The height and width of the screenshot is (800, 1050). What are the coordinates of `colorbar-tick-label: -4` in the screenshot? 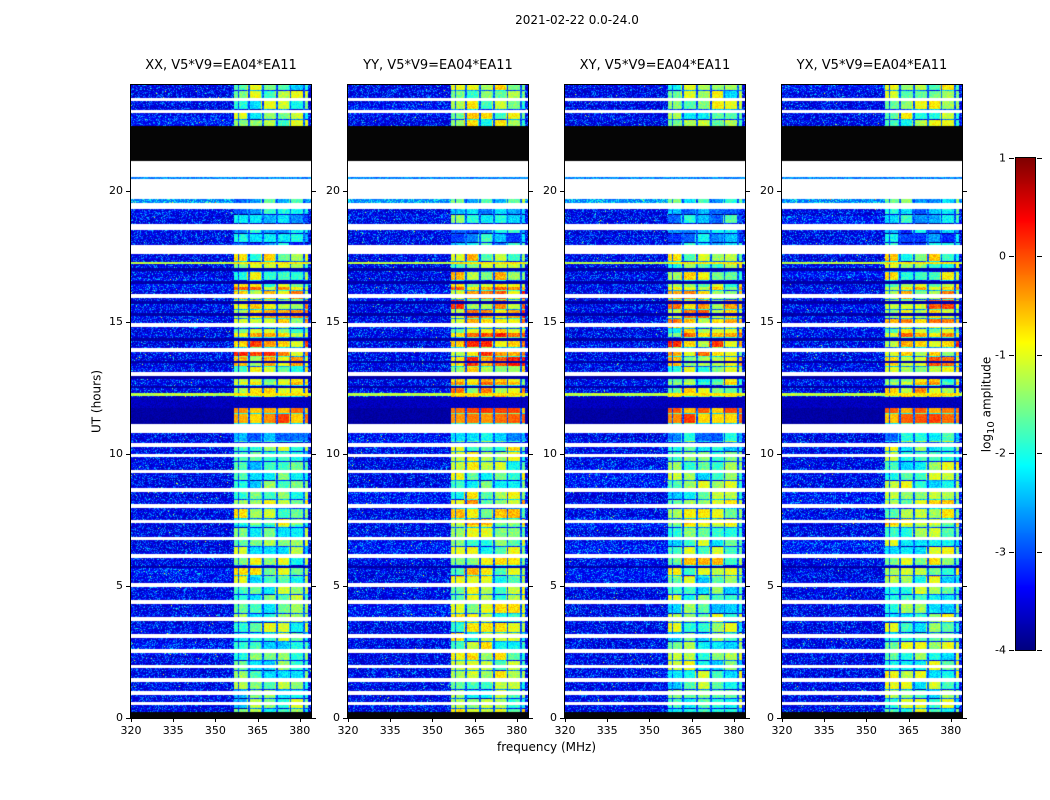 It's located at (1000, 650).